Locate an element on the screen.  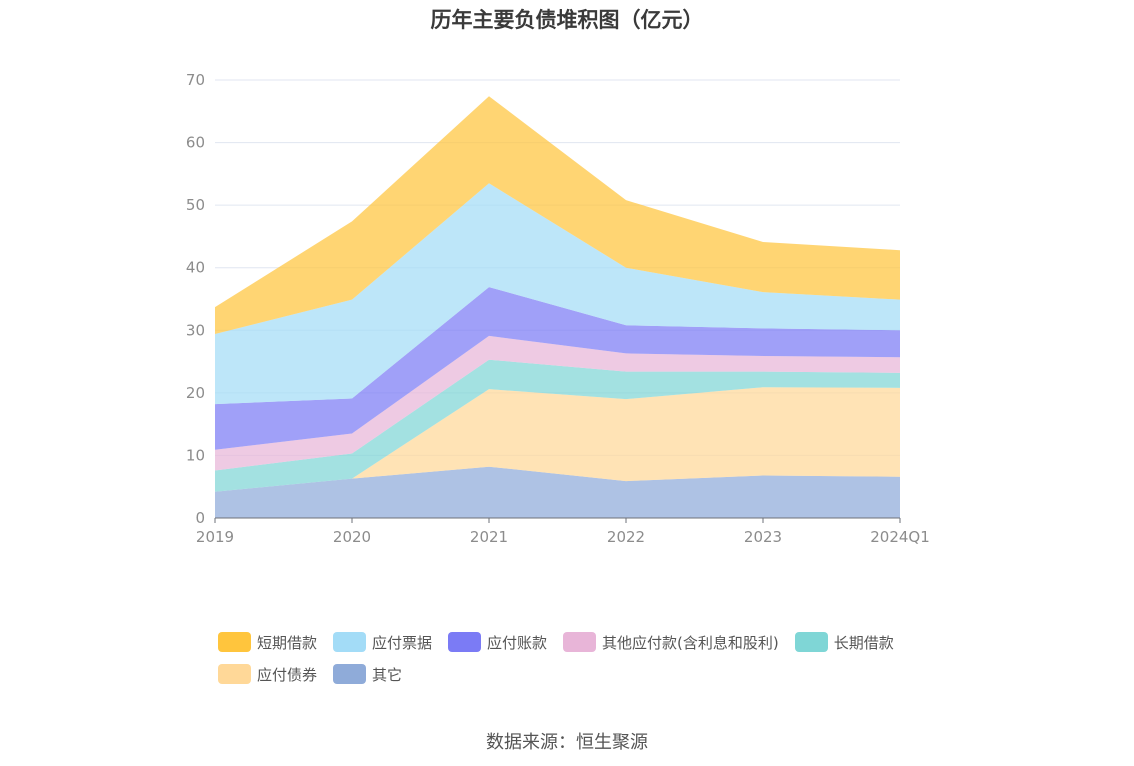
legend-item: 其他应付款(含利息和股利) is located at coordinates (671, 642).